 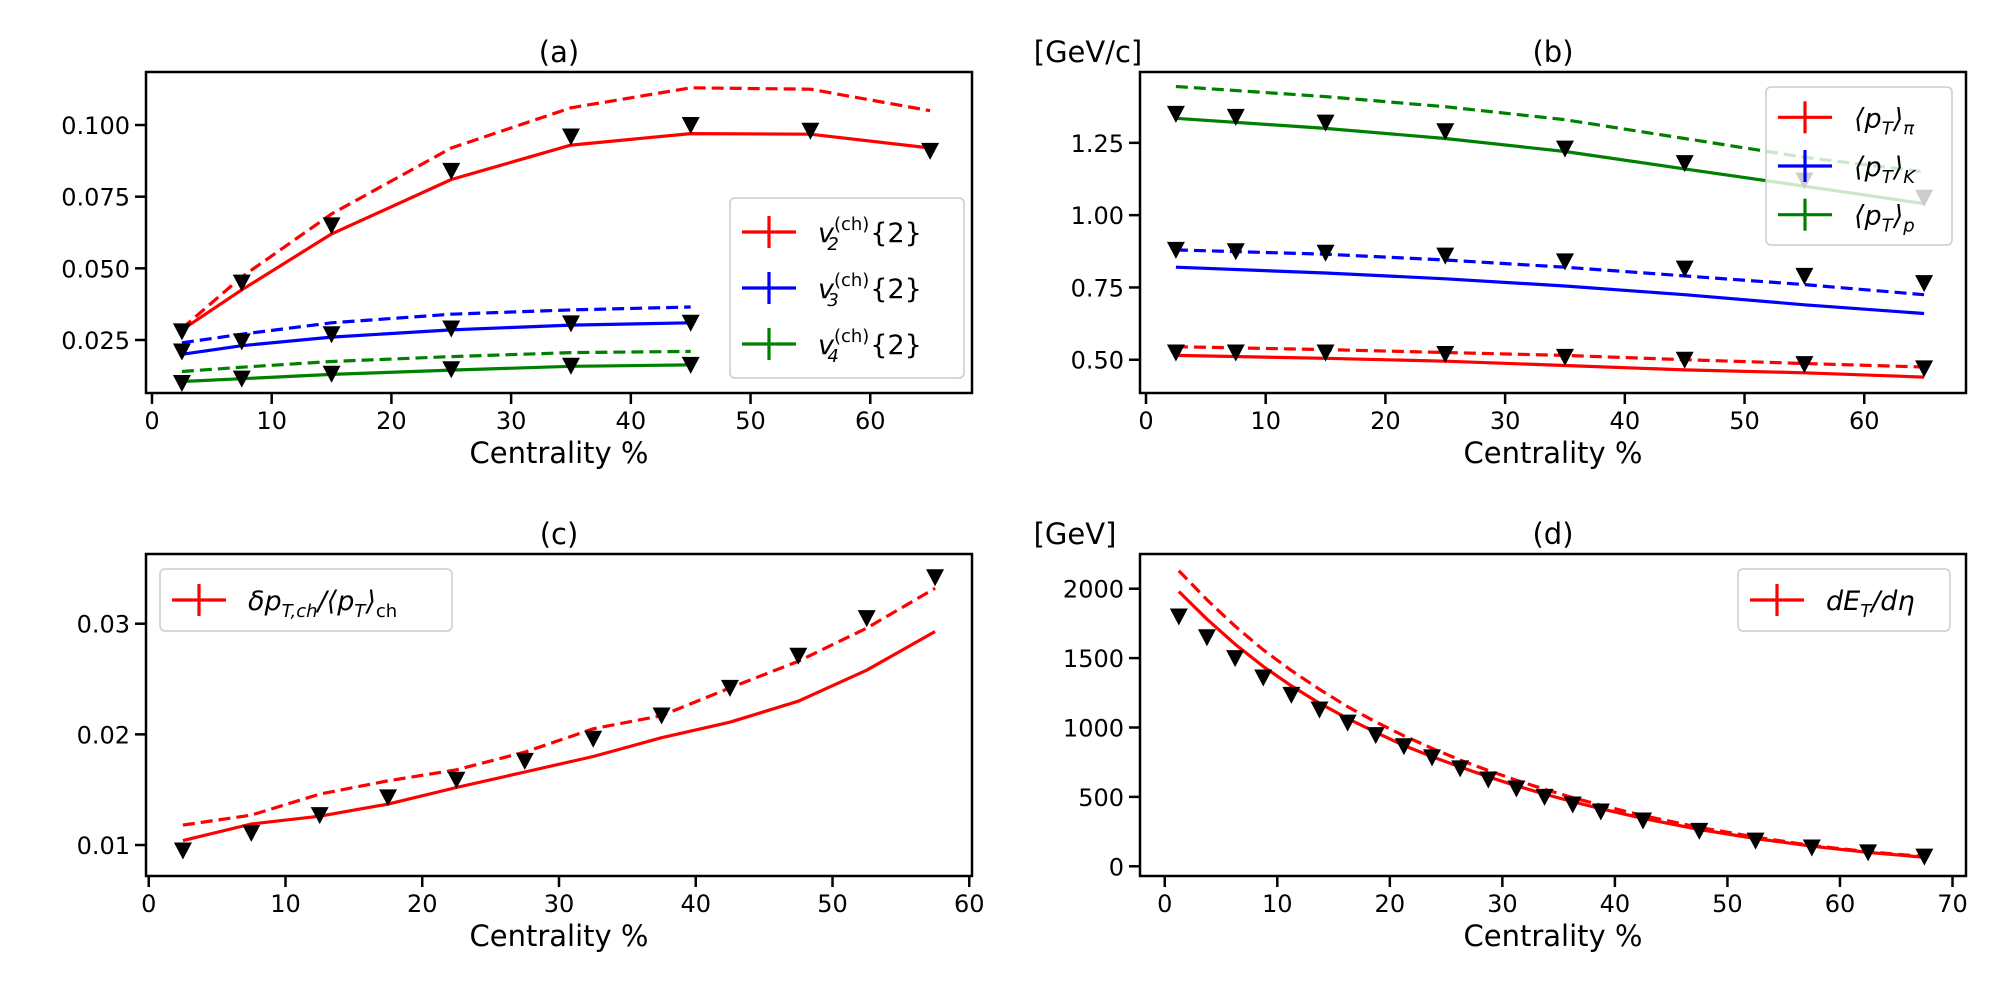 I want to click on legend-box, so click(x=1859, y=166).